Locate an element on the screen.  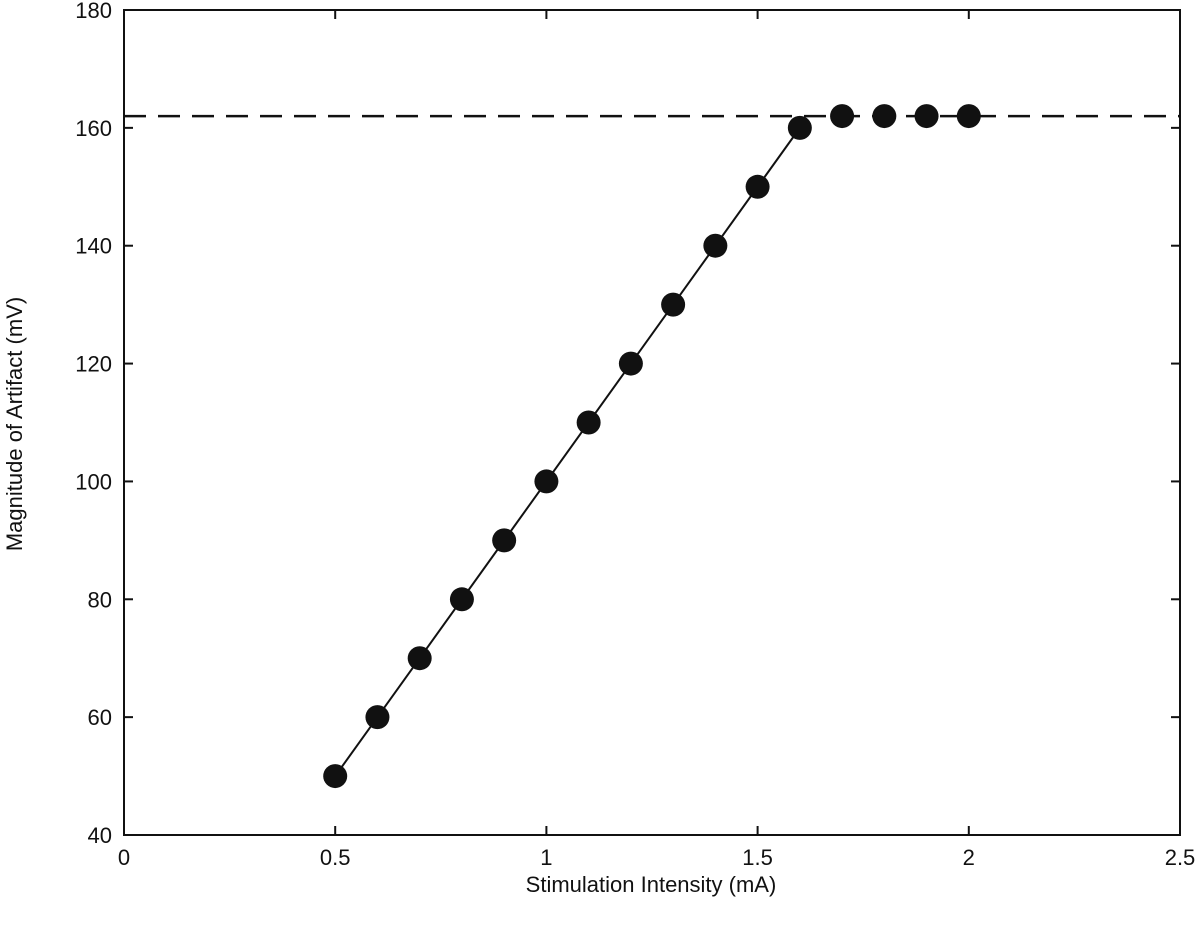
y-tick-label: 180 is located at coordinates (93, 11).